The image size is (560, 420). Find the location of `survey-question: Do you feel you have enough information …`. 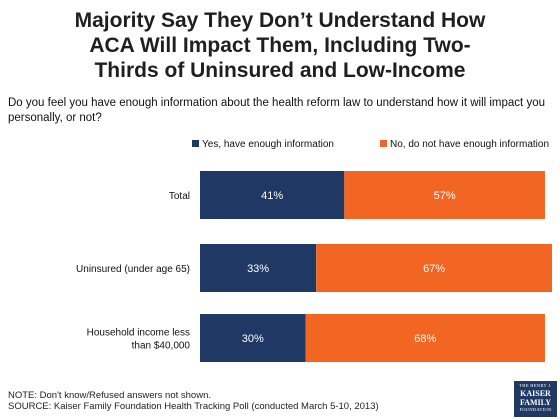

survey-question: Do you feel you have enough information … is located at coordinates (280, 111).